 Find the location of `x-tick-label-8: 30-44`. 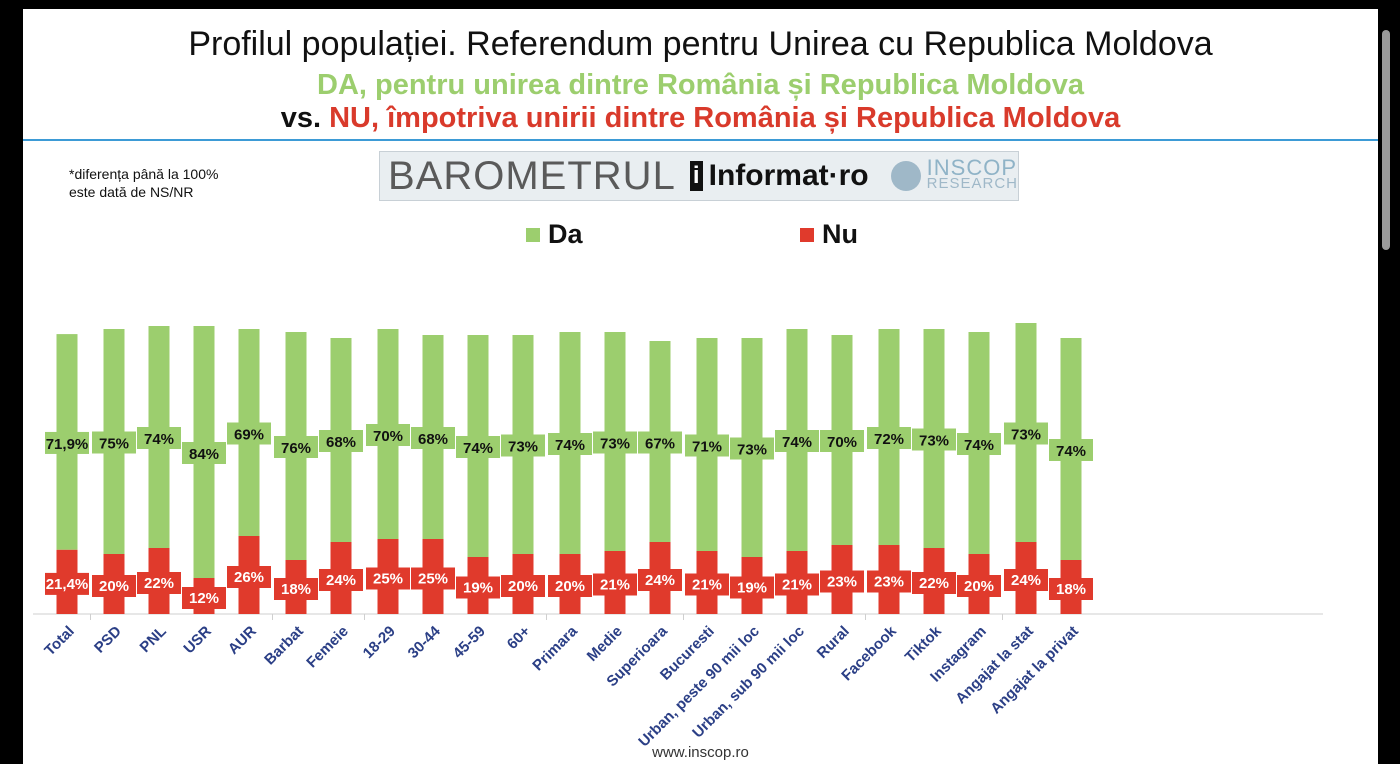

x-tick-label-8: 30-44 is located at coordinates (425, 642).